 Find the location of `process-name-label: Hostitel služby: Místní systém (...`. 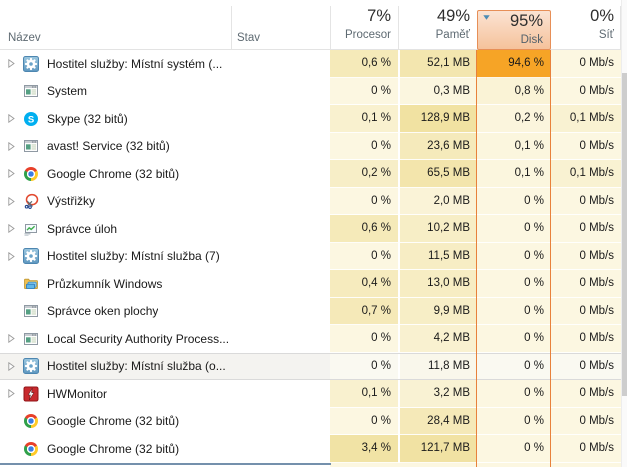

process-name-label: Hostitel služby: Místní systém (... is located at coordinates (135, 63).